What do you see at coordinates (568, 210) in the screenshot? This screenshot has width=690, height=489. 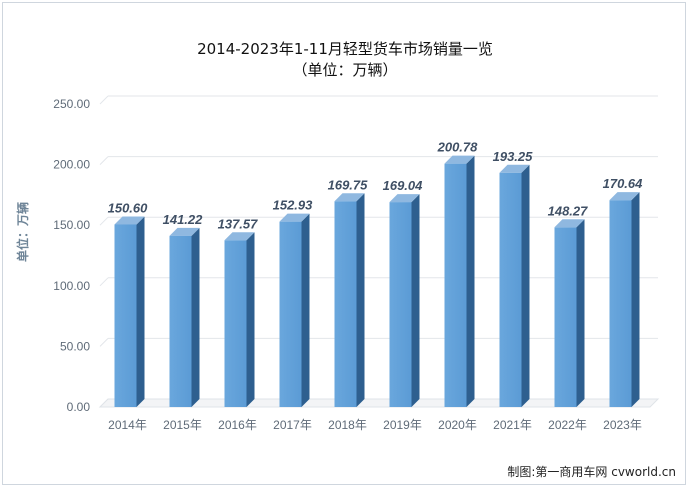 I see `data-label: 148.27` at bounding box center [568, 210].